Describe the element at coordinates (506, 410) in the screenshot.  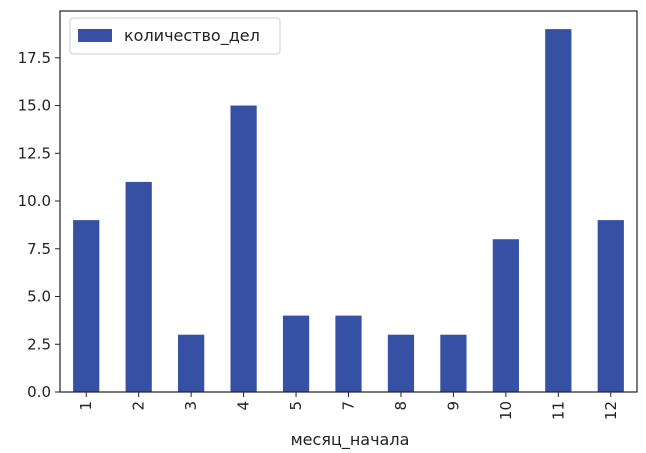
I see `x-tick-label: 10` at that location.